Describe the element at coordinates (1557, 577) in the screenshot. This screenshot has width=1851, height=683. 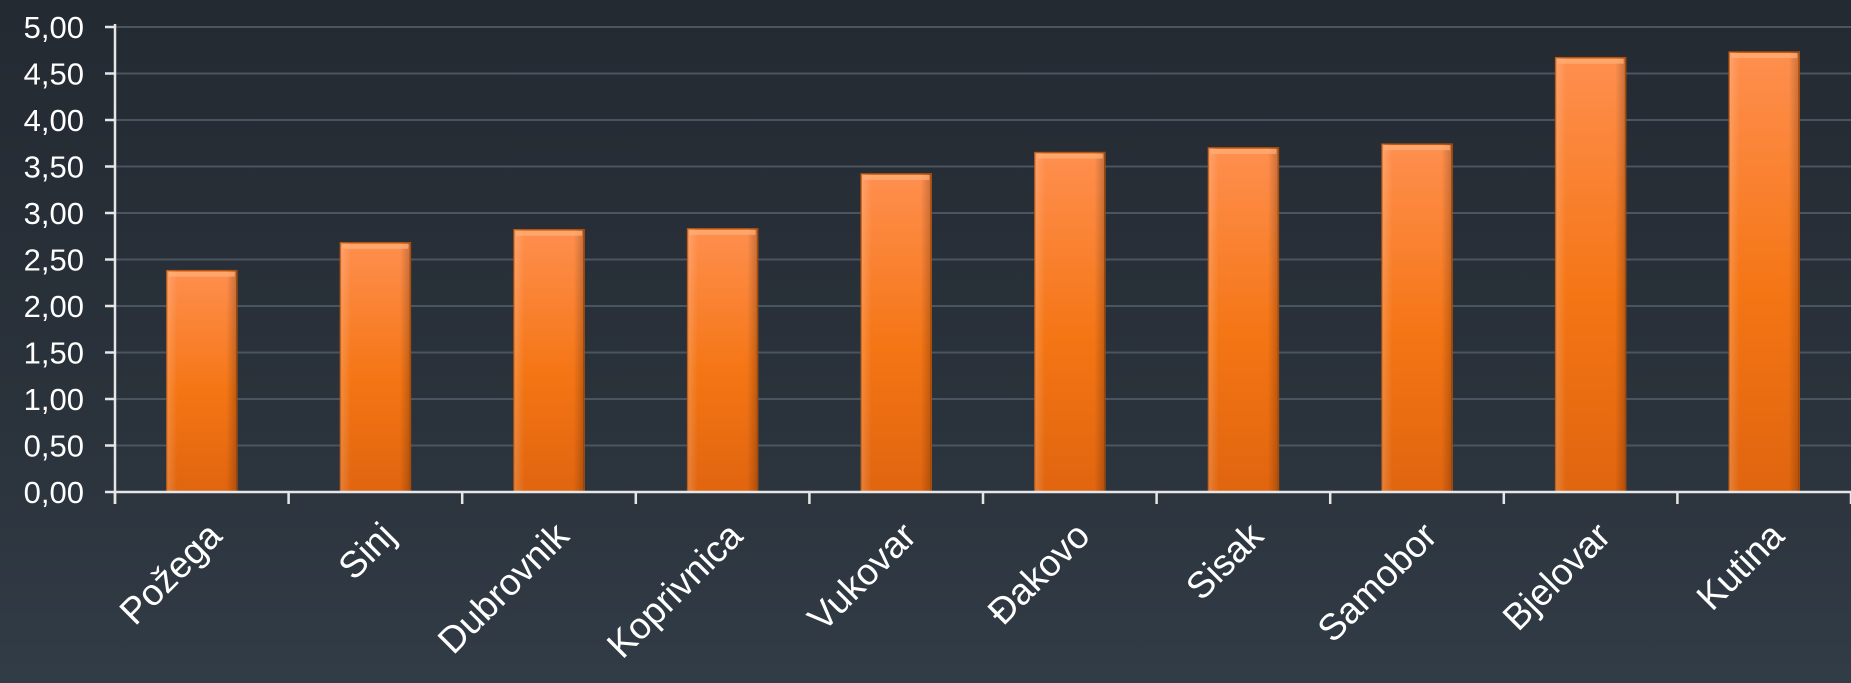
I see `x-category-label: Bjelovar` at that location.